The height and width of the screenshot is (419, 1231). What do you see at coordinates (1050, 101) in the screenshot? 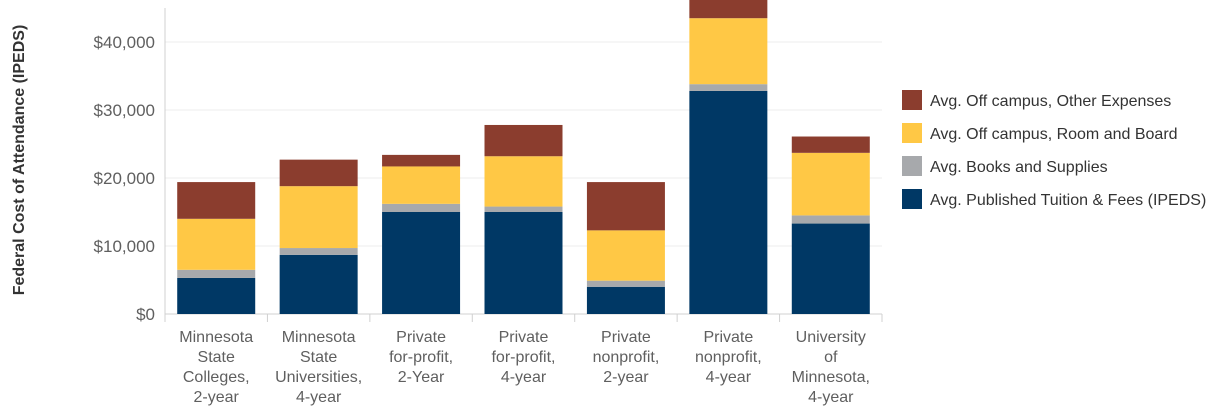
I see `legend-label: Avg. Off campus, Other Expenses` at bounding box center [1050, 101].